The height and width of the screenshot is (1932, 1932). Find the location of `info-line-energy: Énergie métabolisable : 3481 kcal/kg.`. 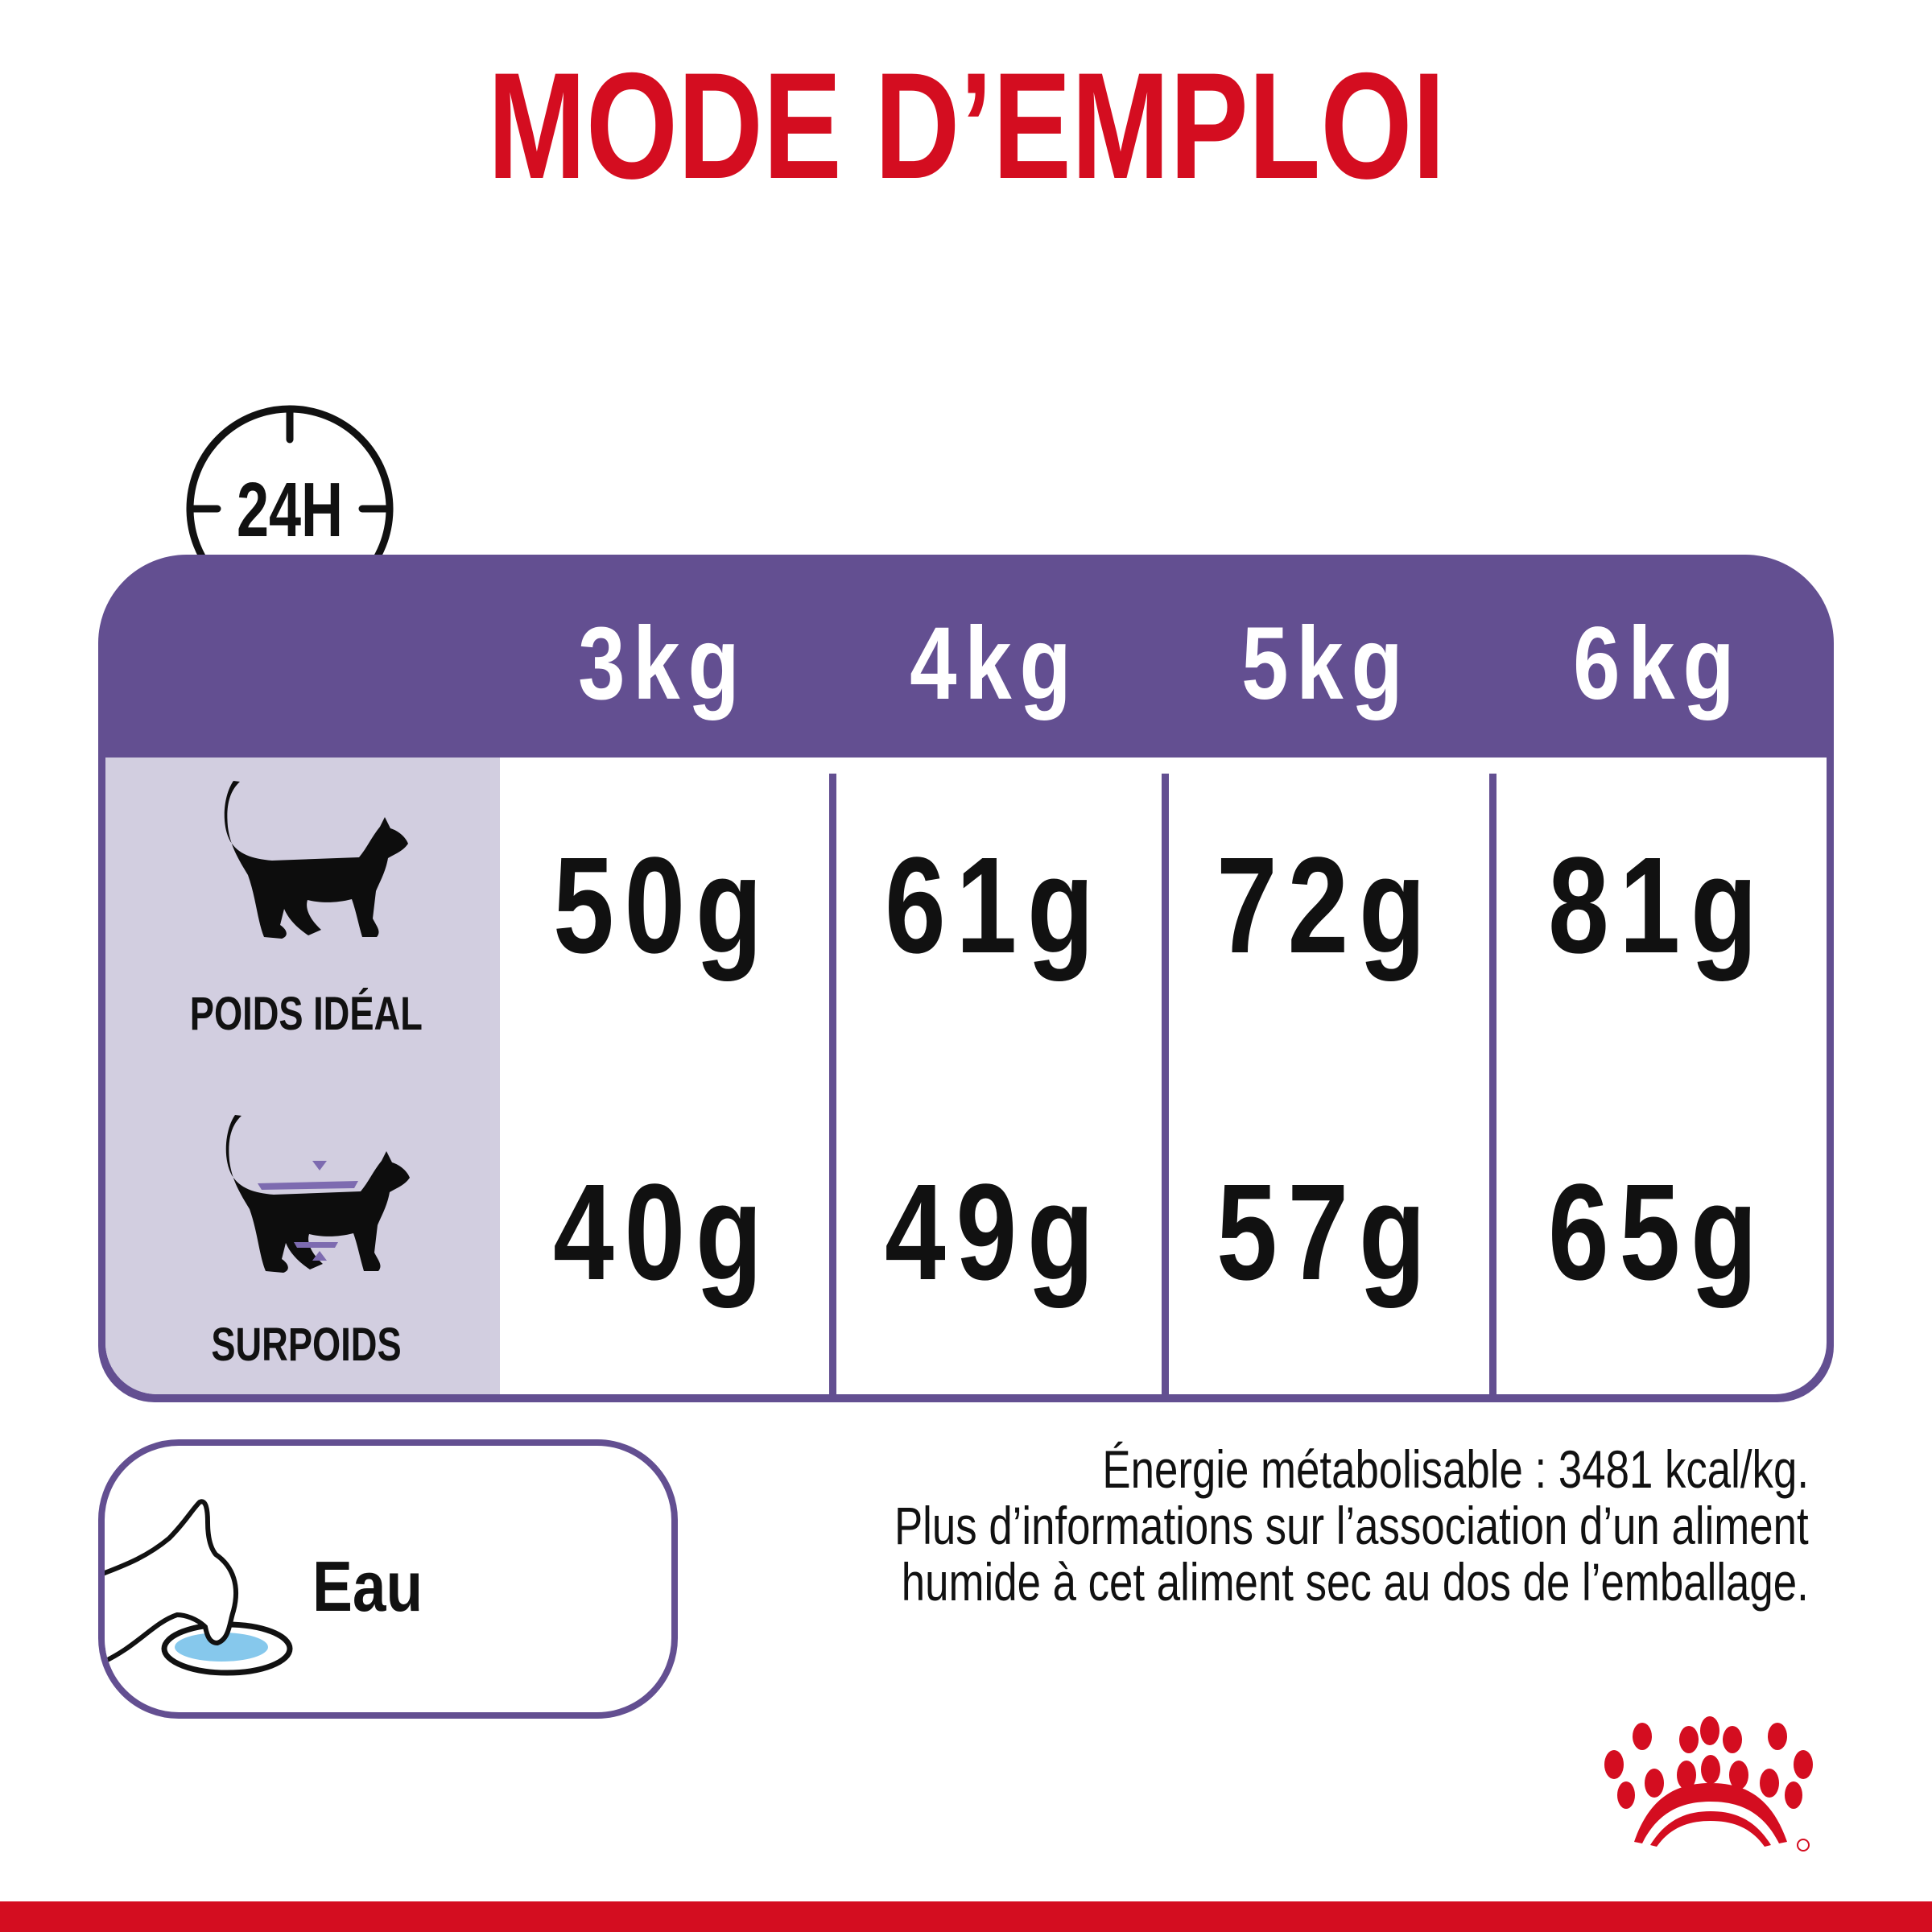

info-line-energy: Énergie métabolisable : 3481 kcal/kg. is located at coordinates (1455, 1469).